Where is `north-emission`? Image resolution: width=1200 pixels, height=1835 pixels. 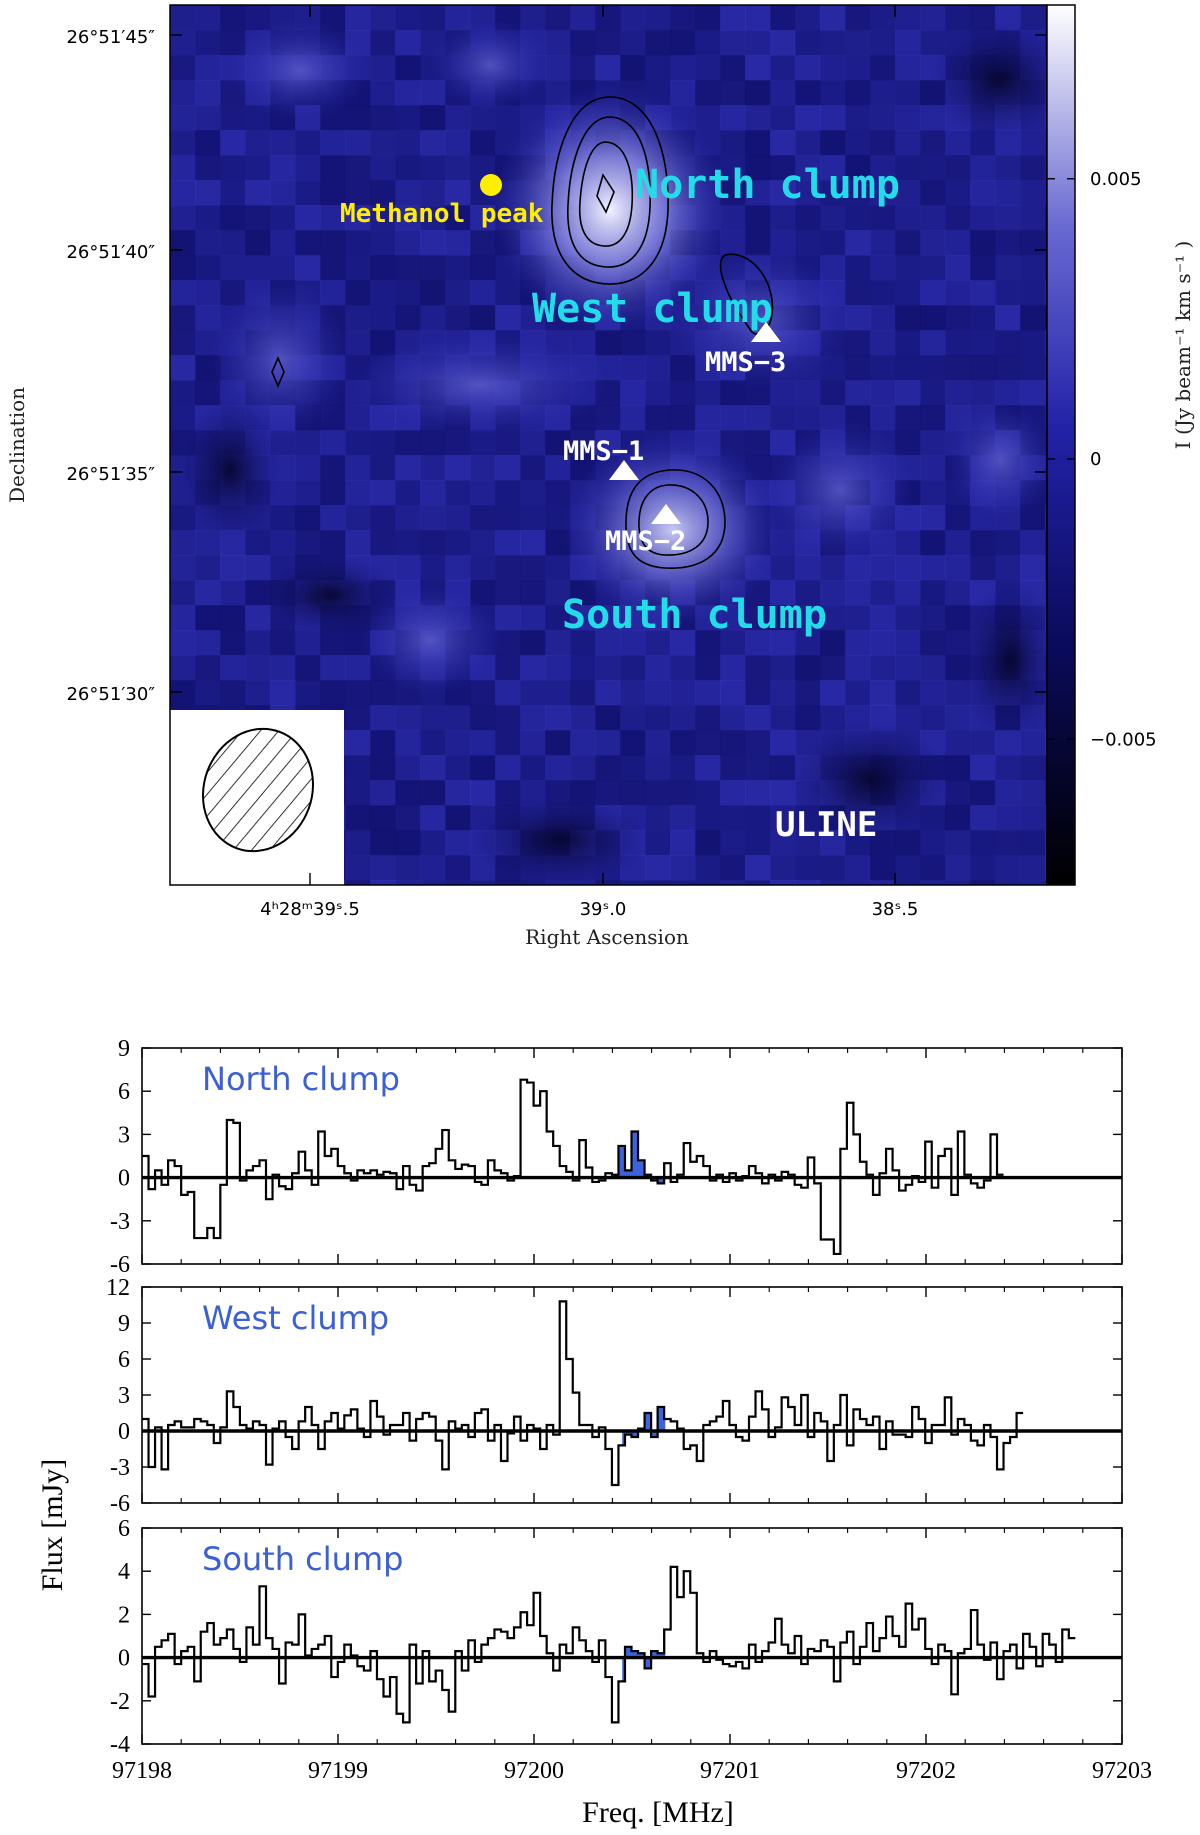
north-emission is located at coordinates (610, 210).